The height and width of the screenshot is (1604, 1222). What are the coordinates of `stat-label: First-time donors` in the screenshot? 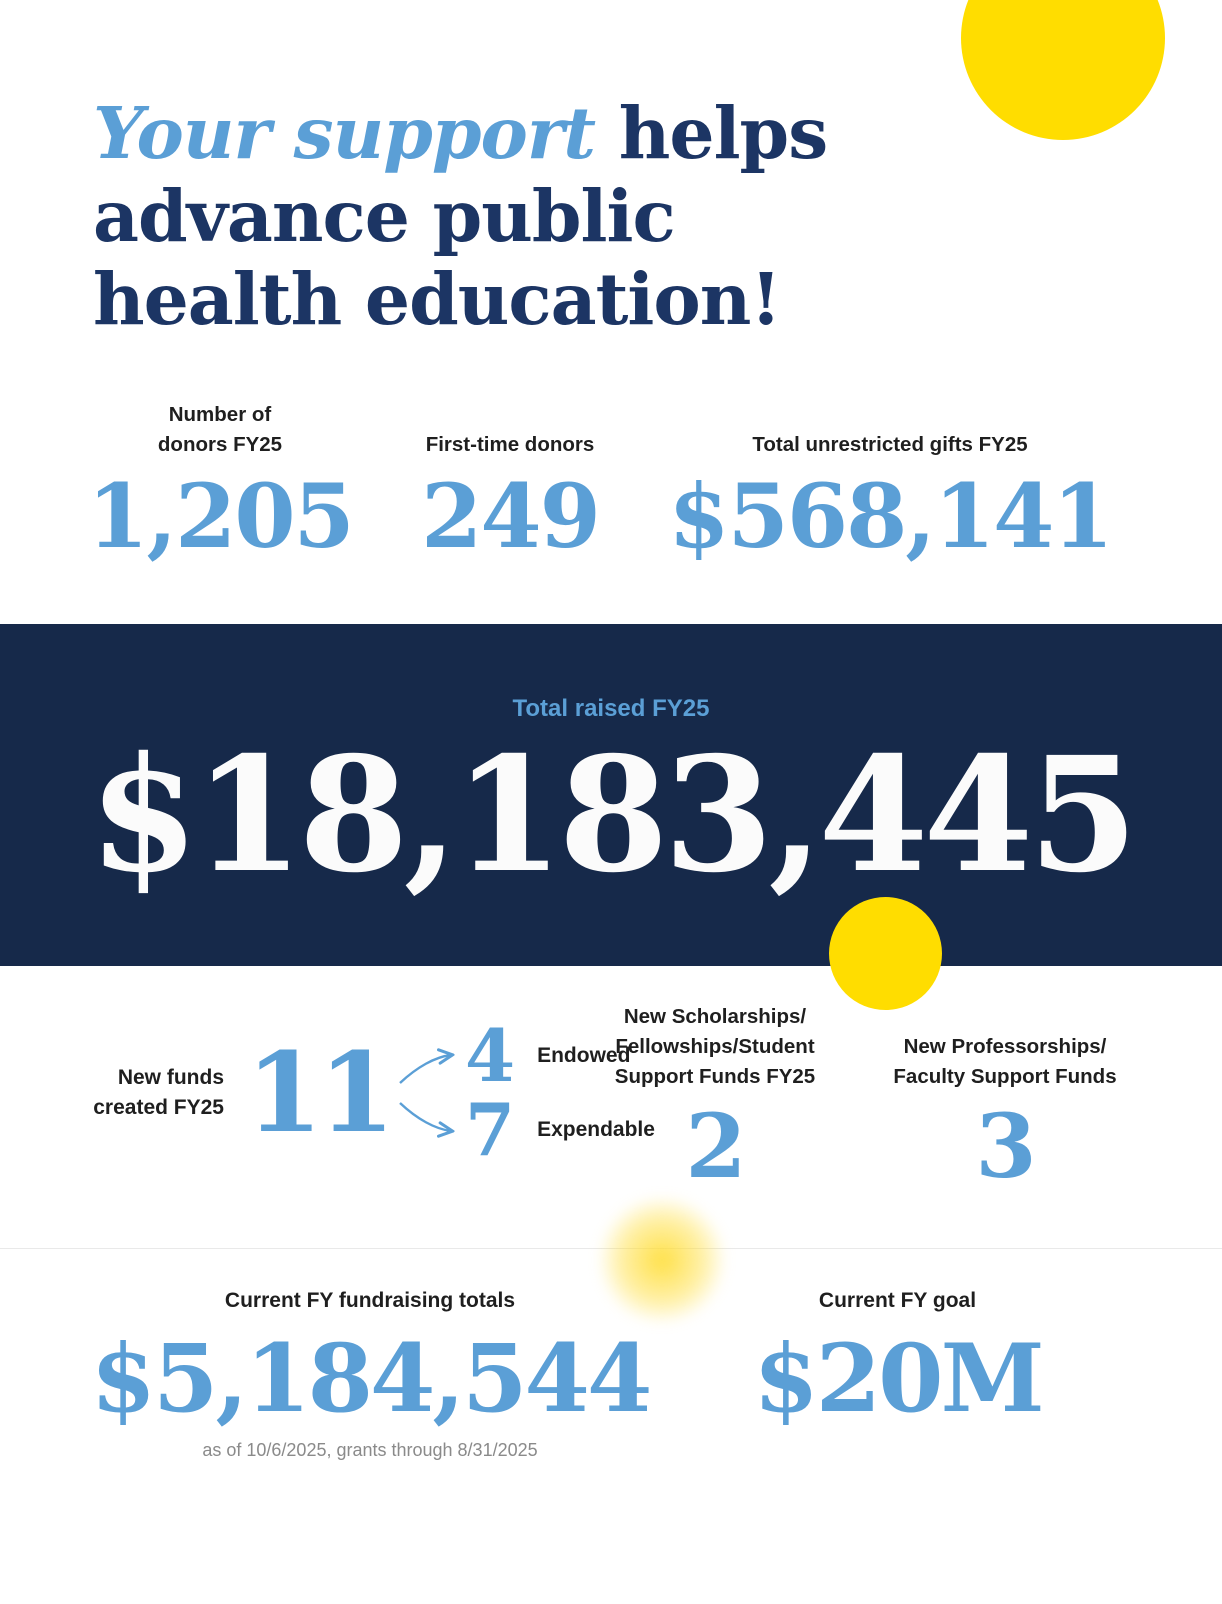 It's located at (510, 444).